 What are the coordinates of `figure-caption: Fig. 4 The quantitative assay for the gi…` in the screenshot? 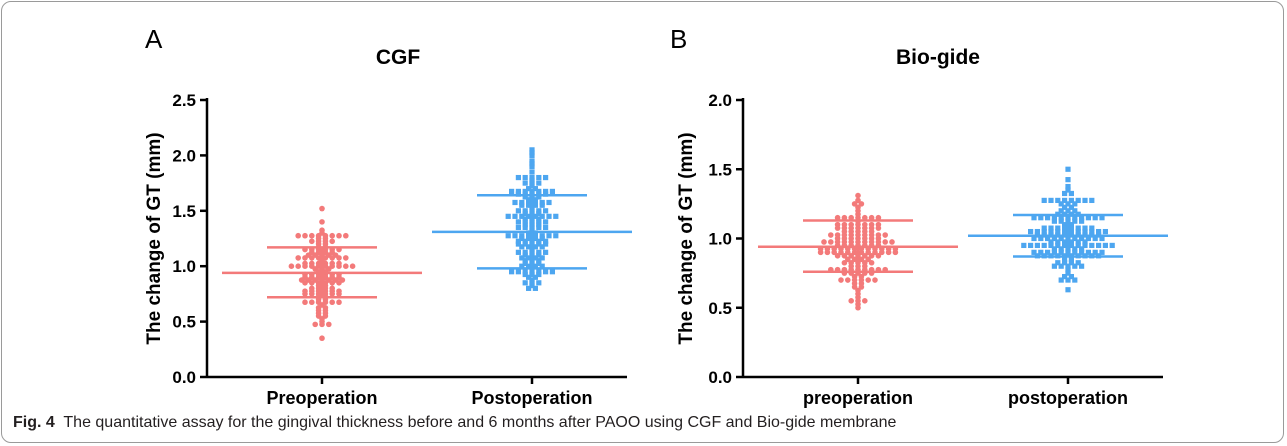 It's located at (454, 423).